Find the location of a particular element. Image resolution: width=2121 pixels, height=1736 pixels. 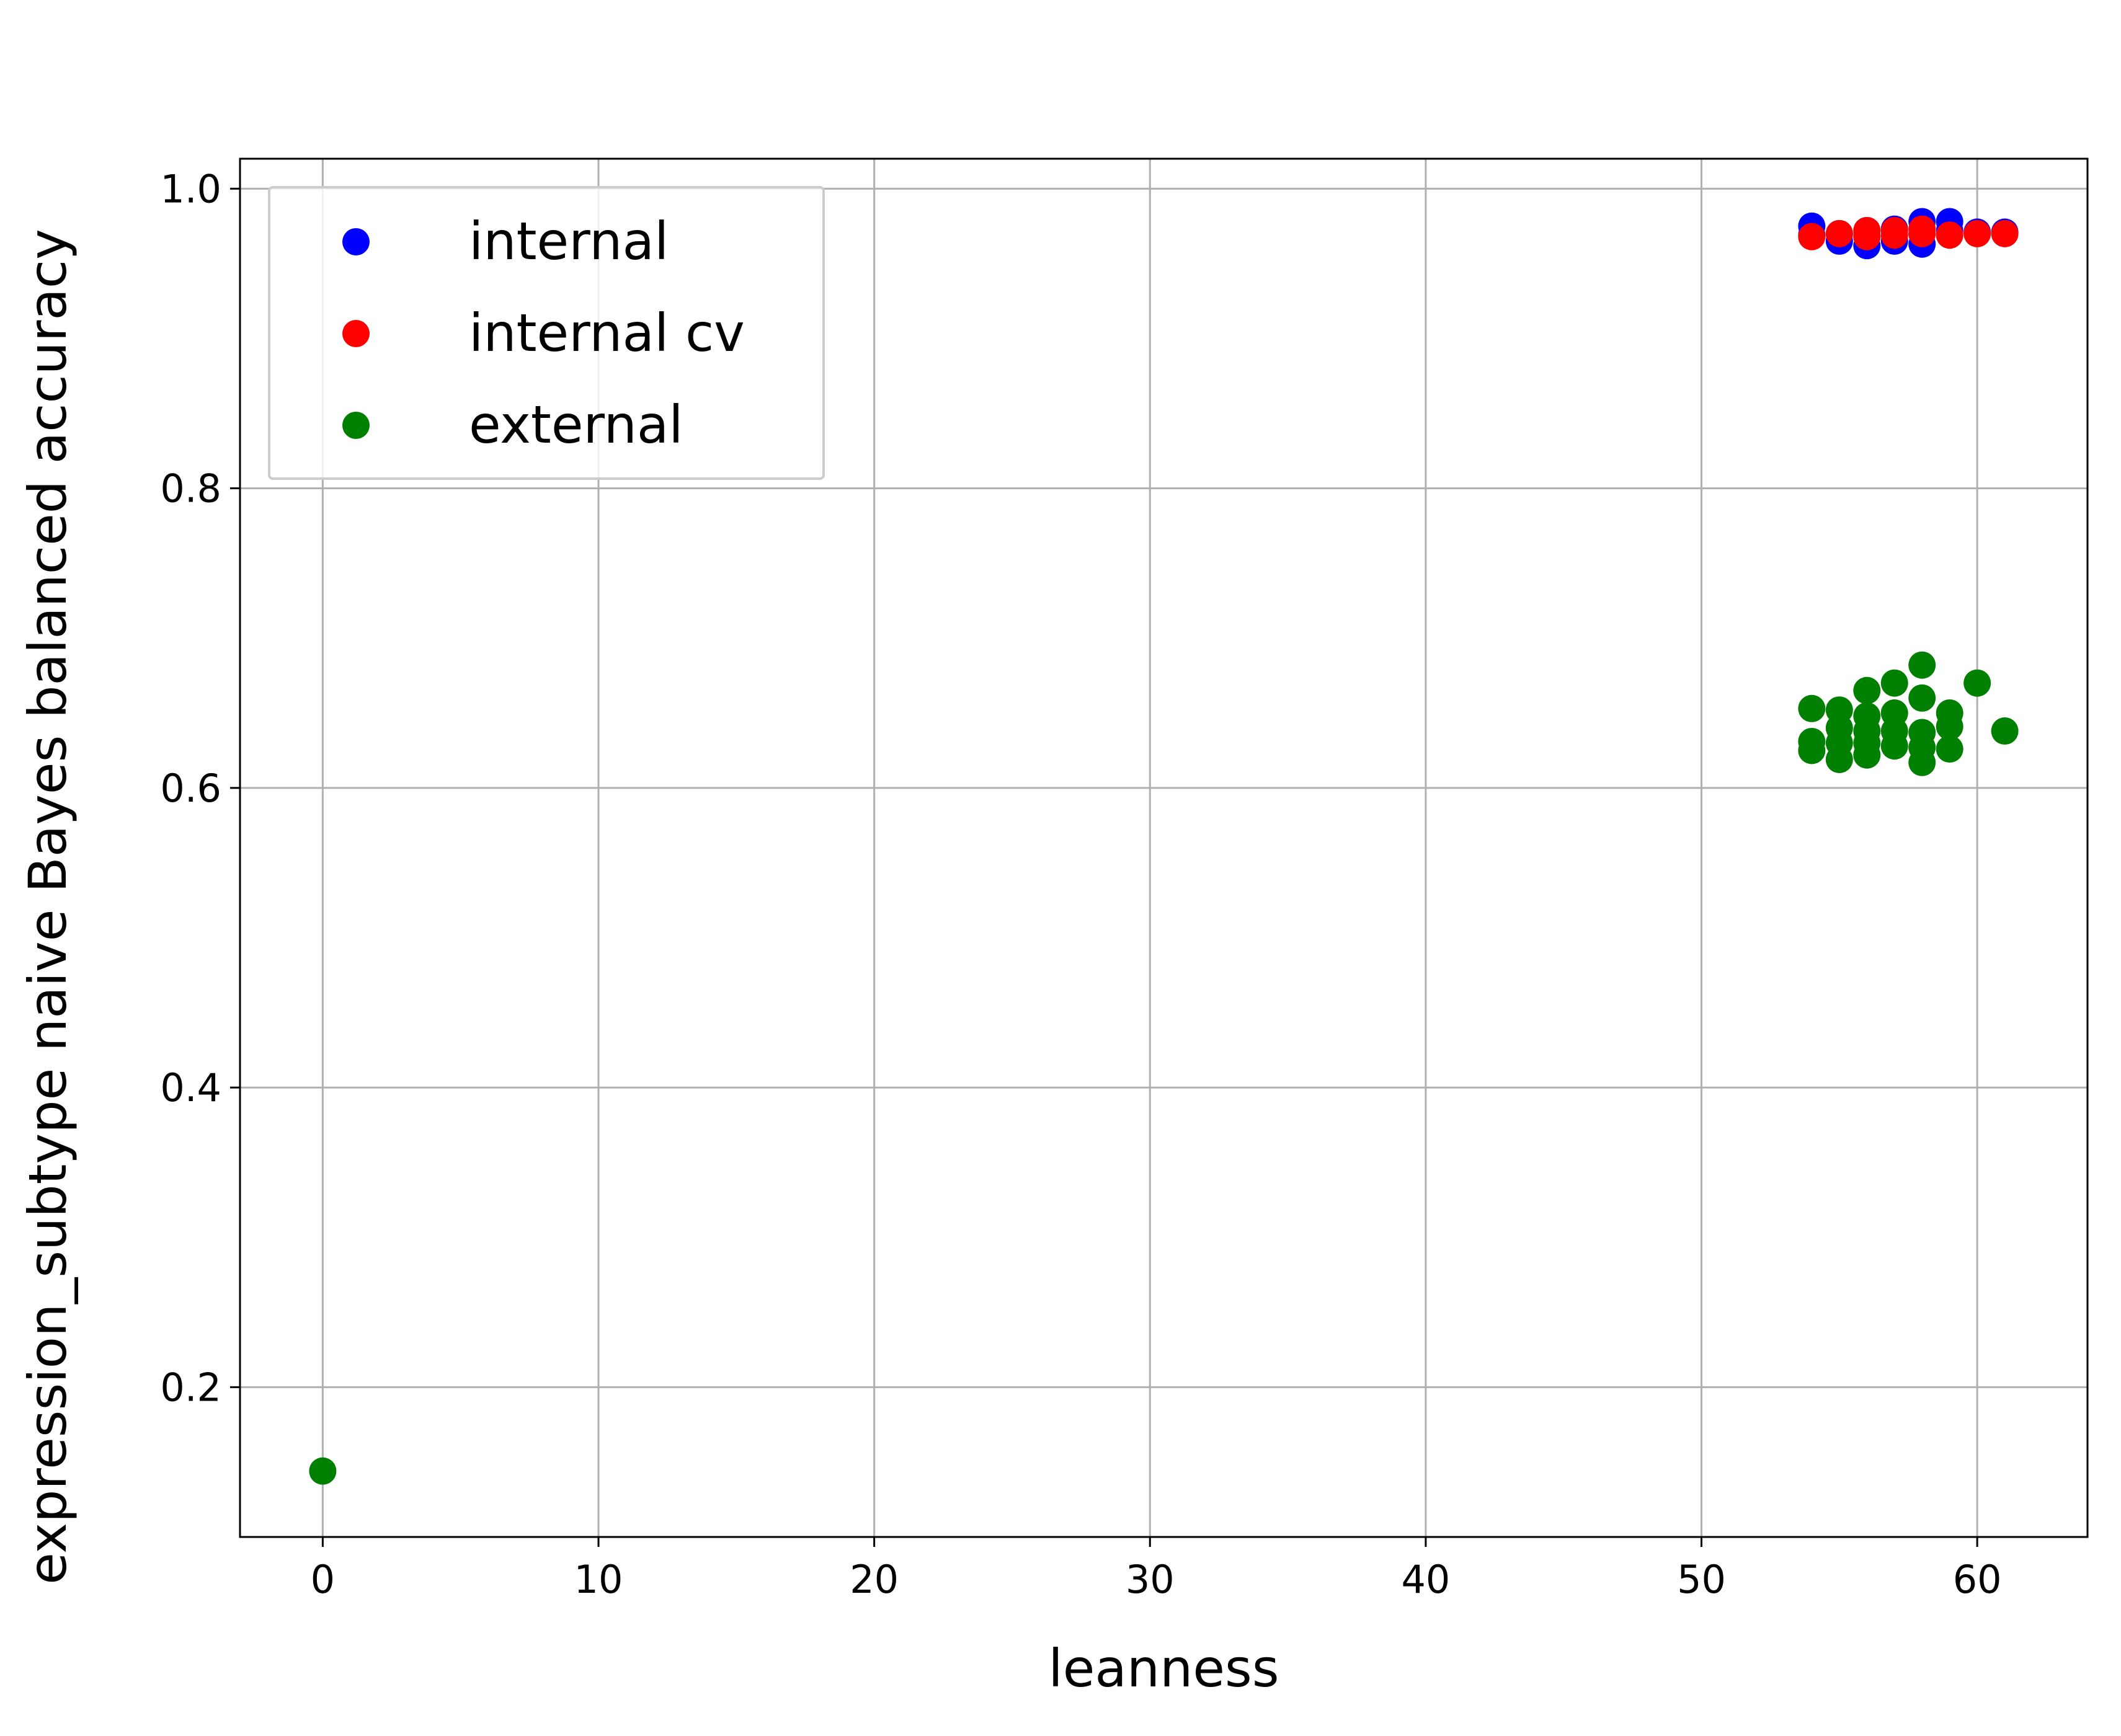

y-tick-label: 1.0 is located at coordinates (190, 188).